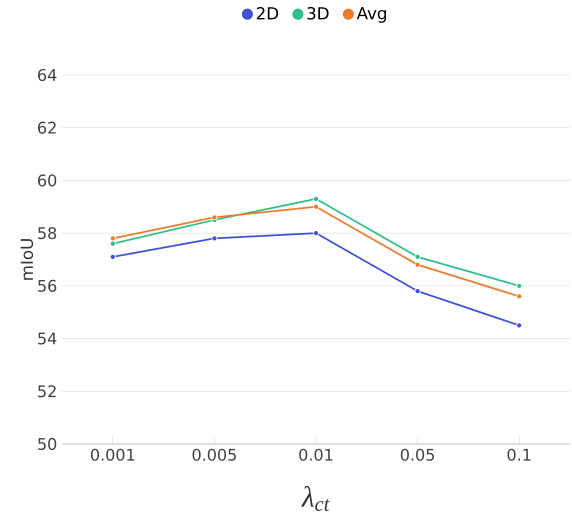  I want to click on legend-label: Avg, so click(371, 15).